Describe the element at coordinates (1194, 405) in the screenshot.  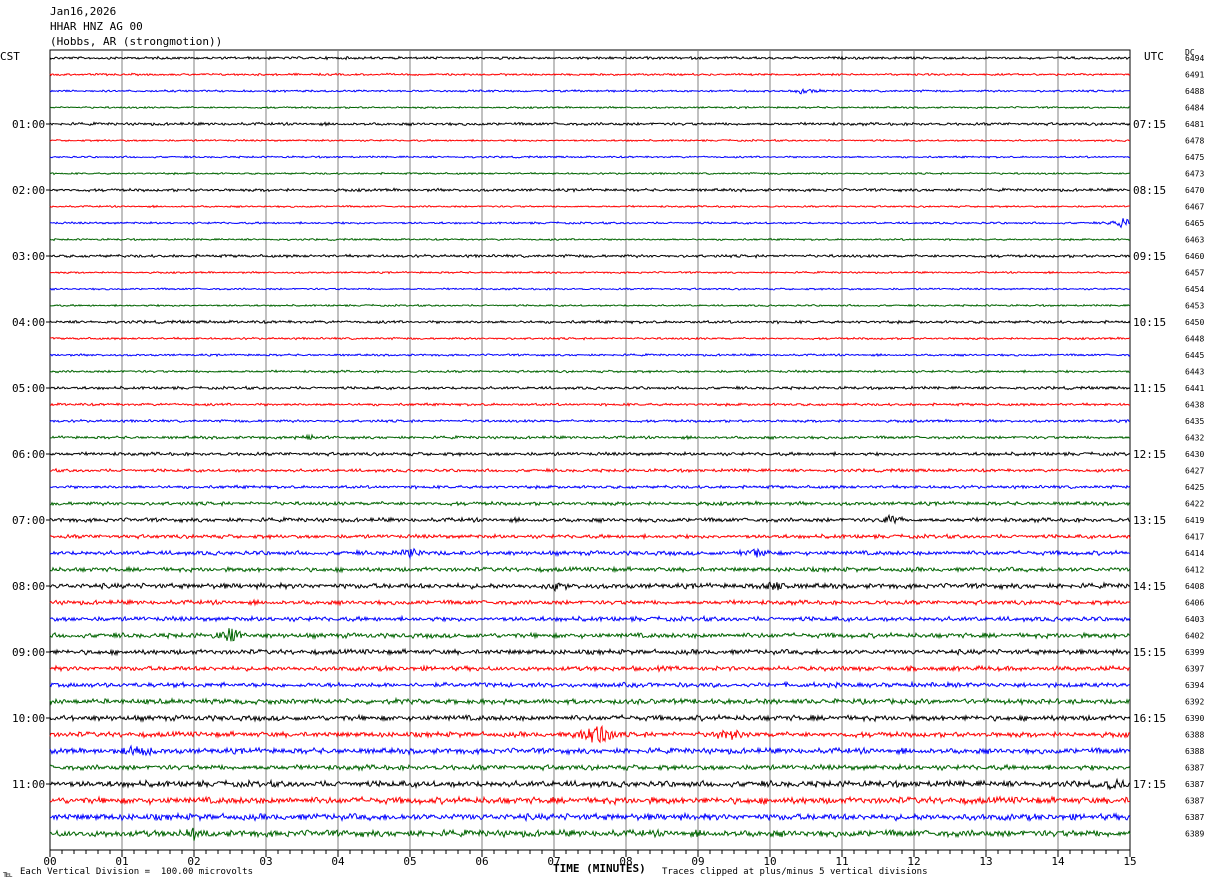
I see `dc-offset-label: 6438` at that location.